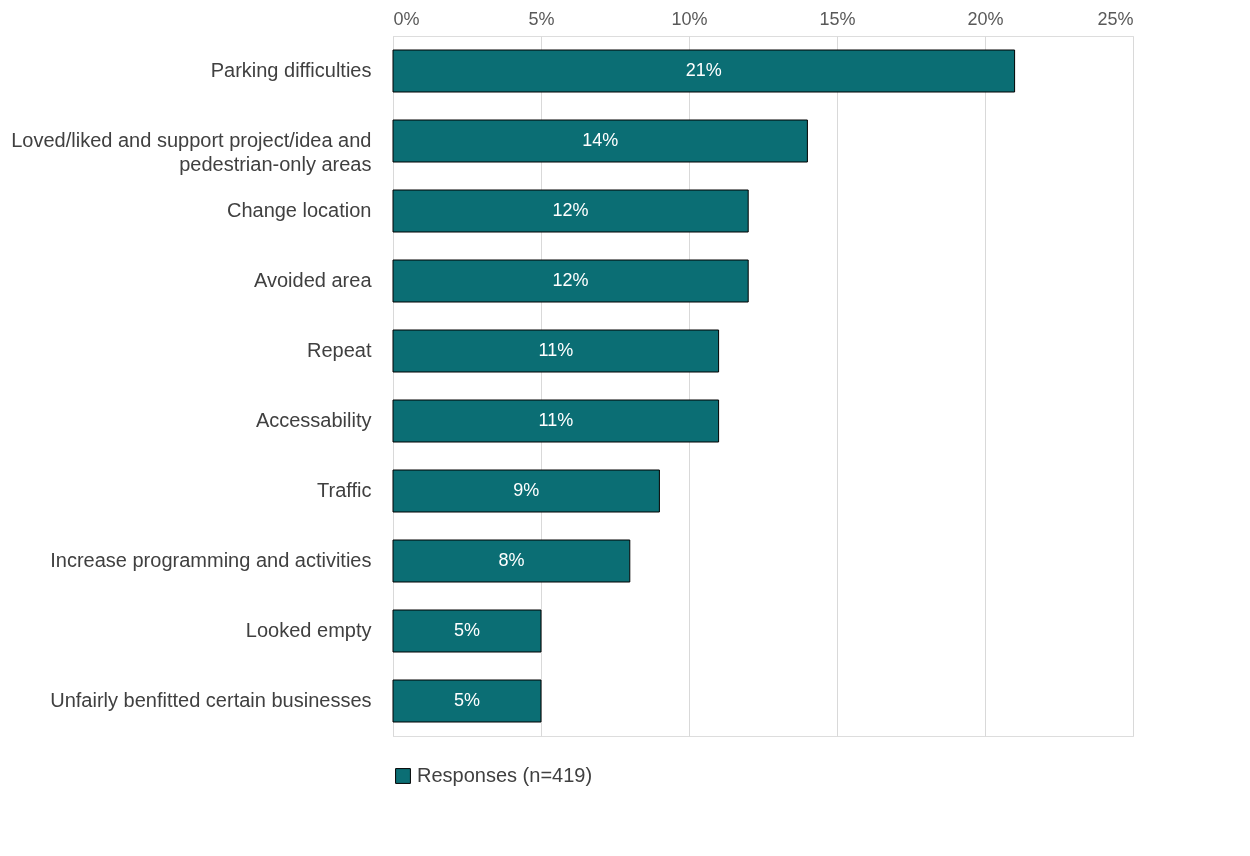 This screenshot has height=856, width=1250. What do you see at coordinates (211, 700) in the screenshot?
I see `y-tick-label: Unfairly benfitted certain businesses` at bounding box center [211, 700].